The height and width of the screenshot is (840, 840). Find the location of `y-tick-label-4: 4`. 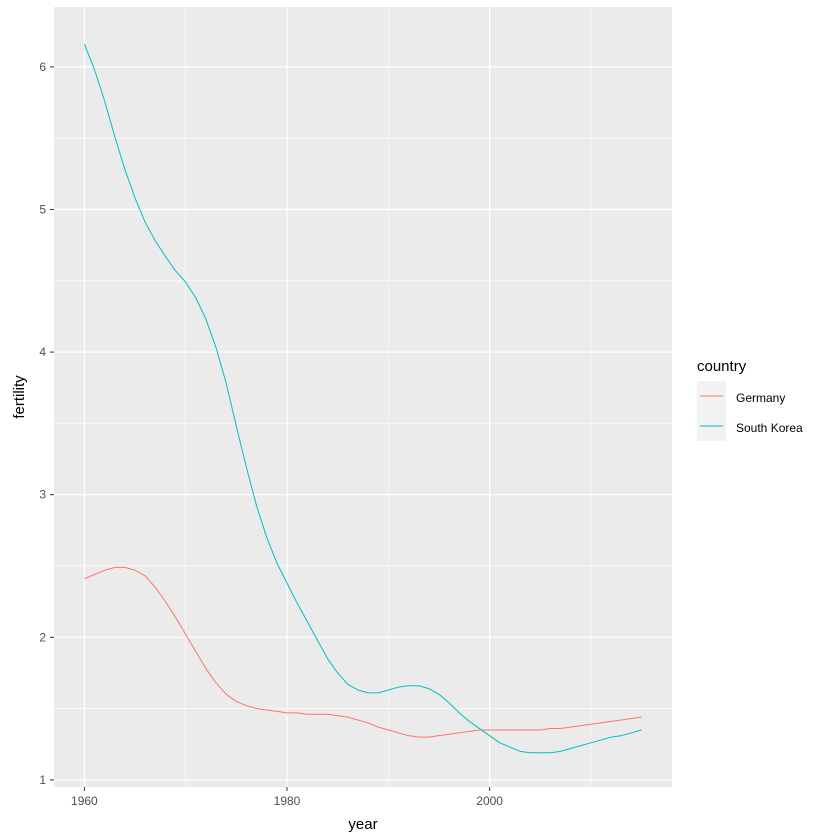

y-tick-label-4: 4 is located at coordinates (42, 352).